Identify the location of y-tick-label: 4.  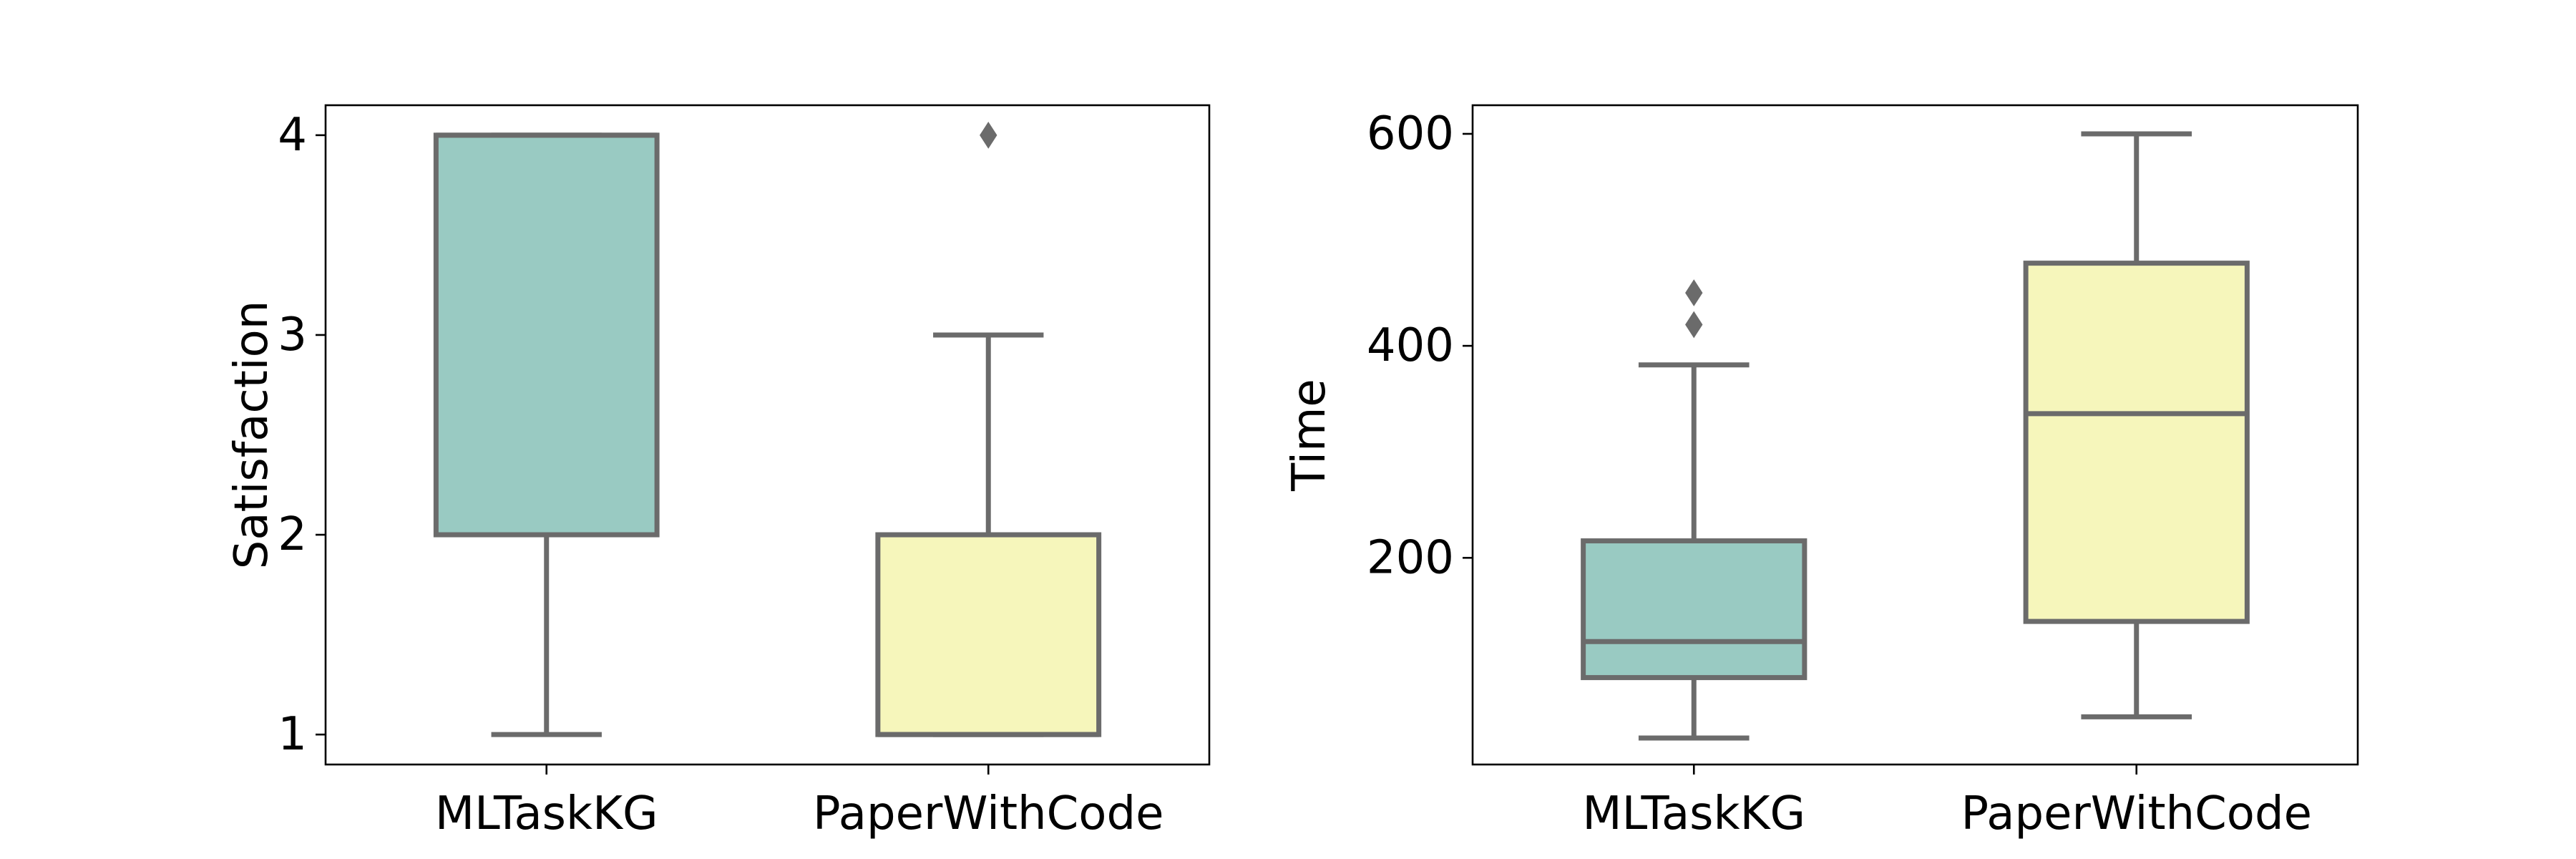
(292, 135).